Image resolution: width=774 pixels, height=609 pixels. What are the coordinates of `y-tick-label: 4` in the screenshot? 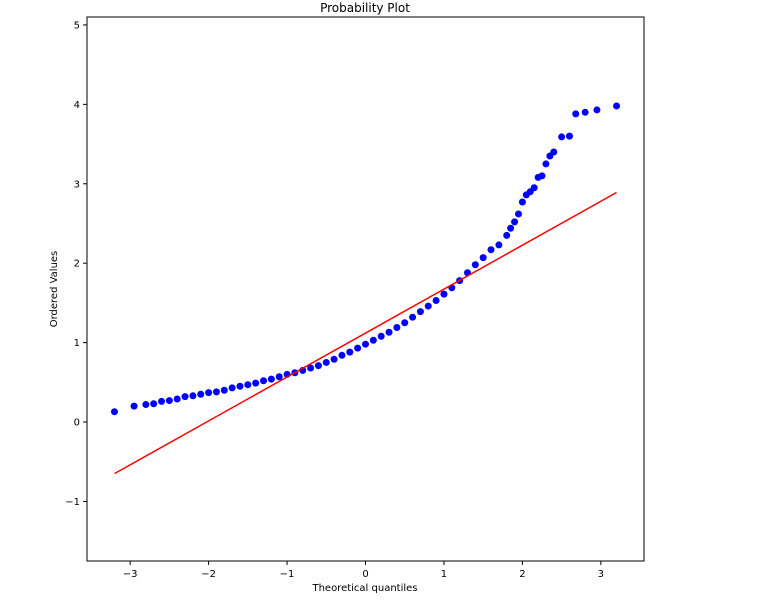 It's located at (77, 105).